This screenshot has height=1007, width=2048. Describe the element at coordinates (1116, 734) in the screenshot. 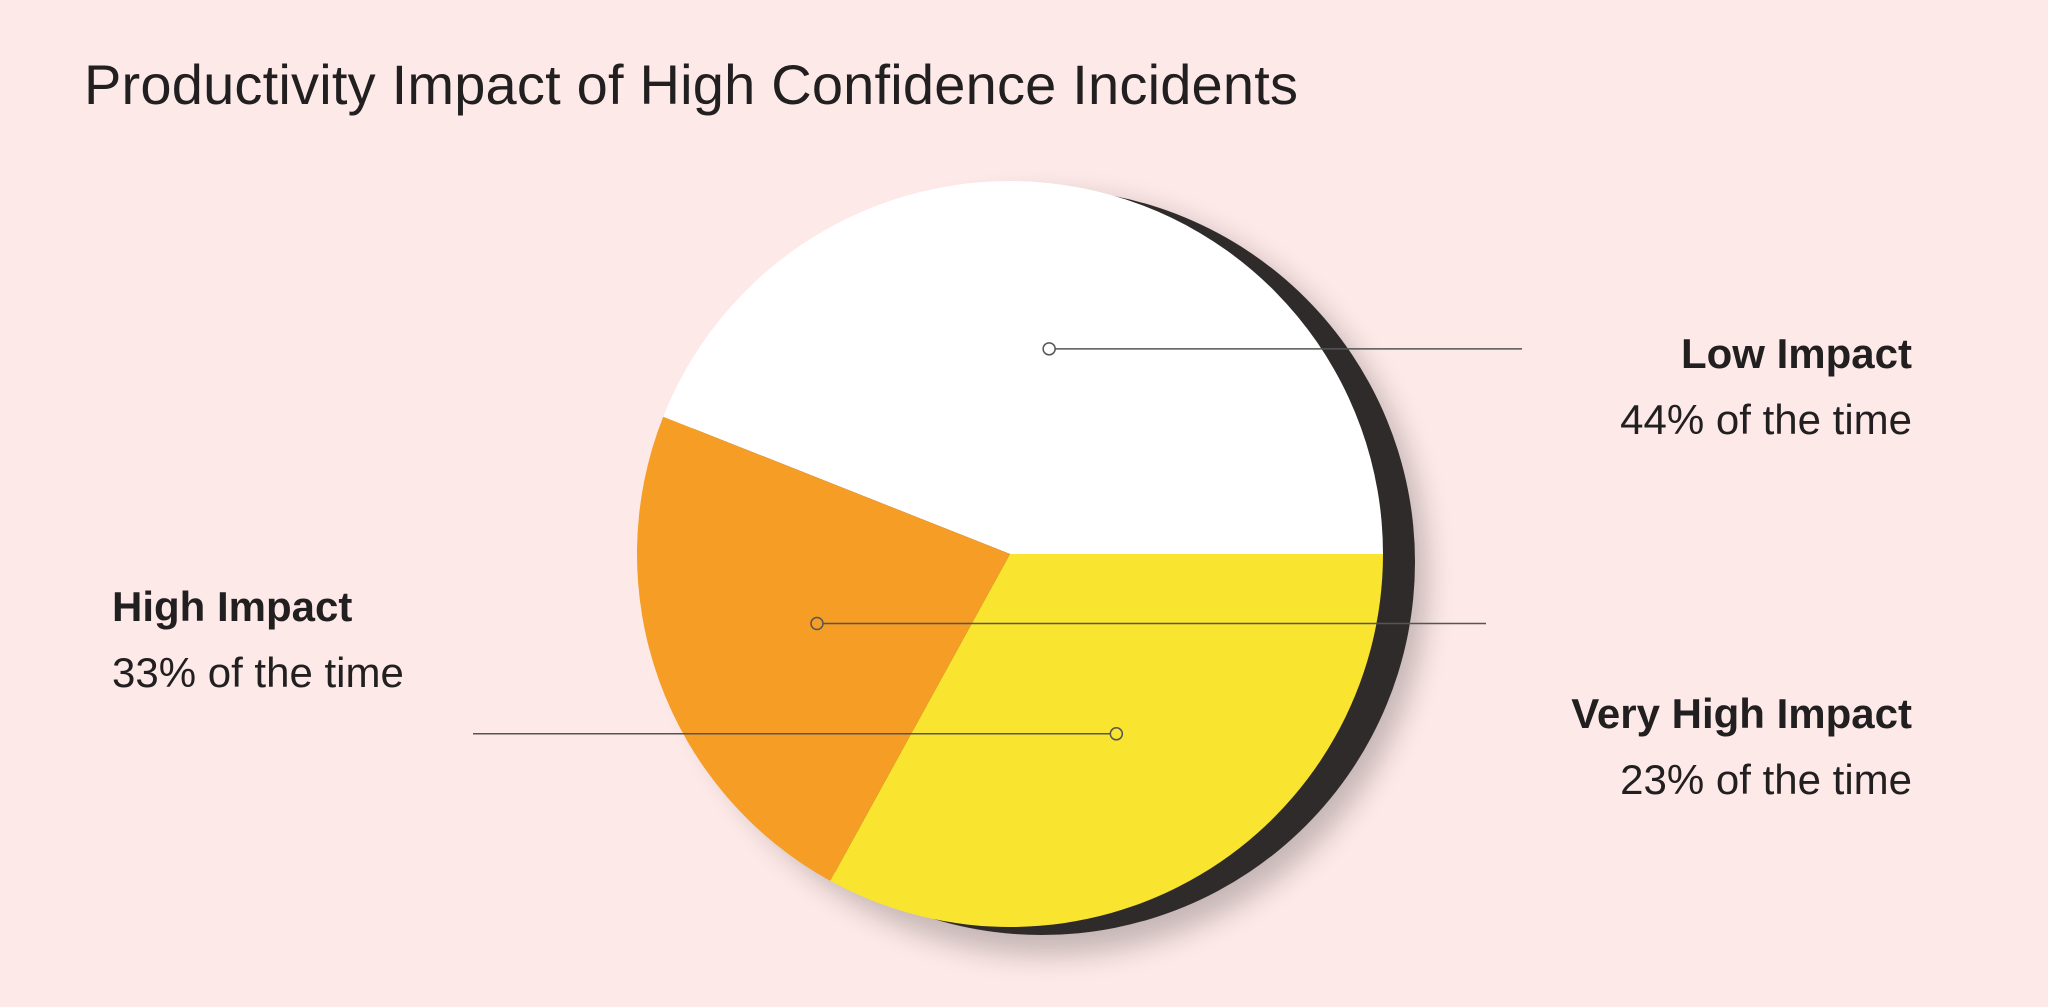

I see `leader-dot-high-impact` at that location.